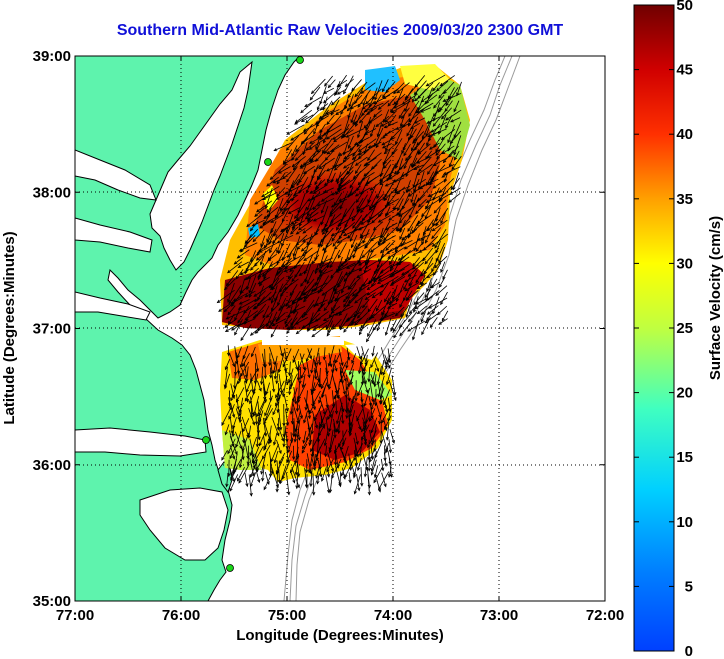 This screenshot has width=724, height=659. I want to click on x-tick-label: 73:00, so click(499, 615).